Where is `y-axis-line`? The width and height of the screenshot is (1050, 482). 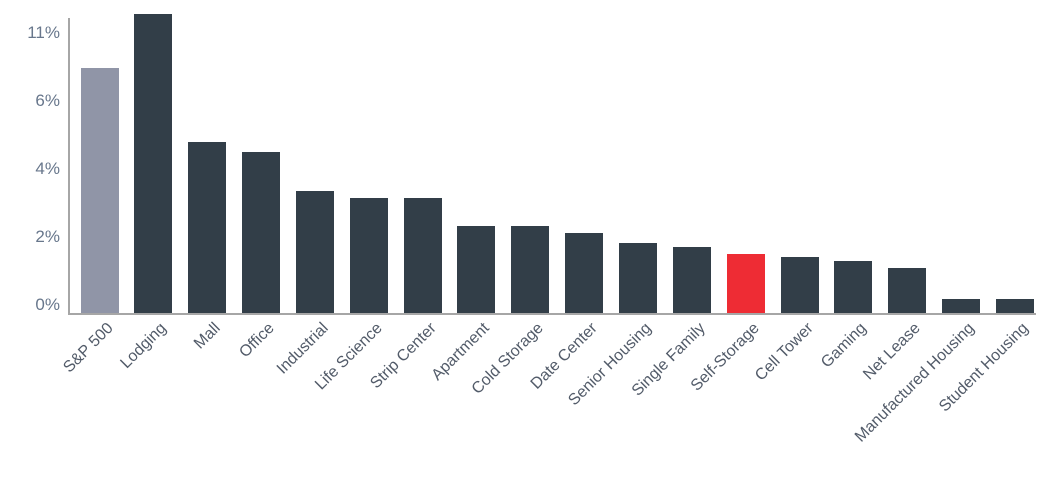 y-axis-line is located at coordinates (69, 165).